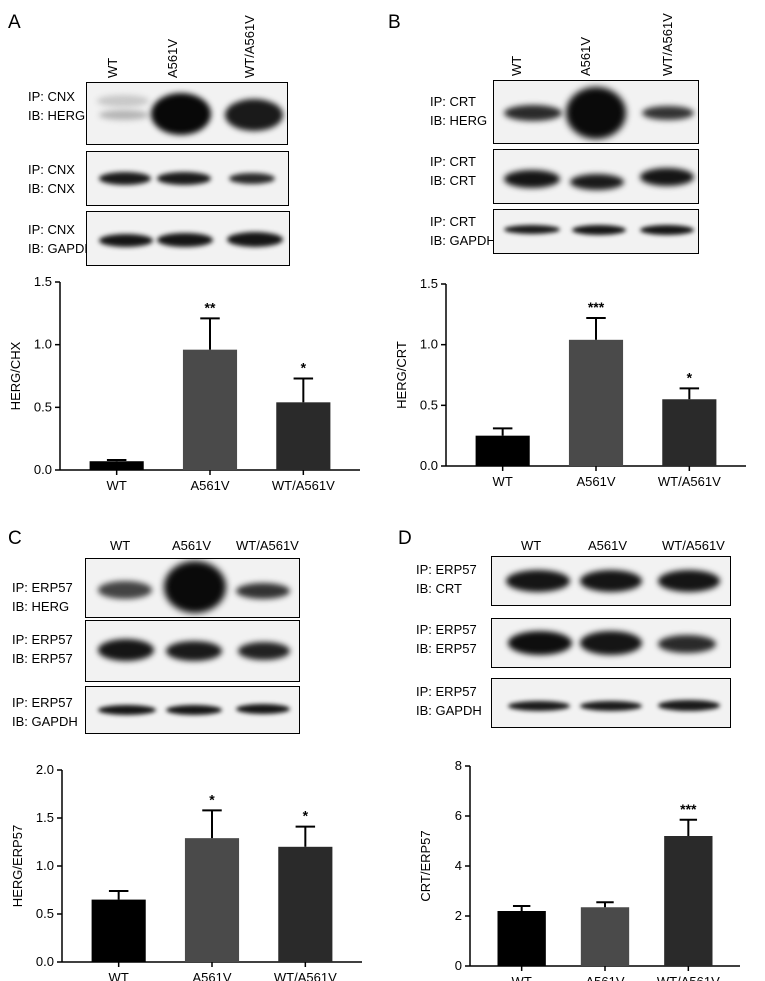 The image size is (765, 981). I want to click on bar-chart: 0.0 0.5 1.0 1.5 HERG/CRT WT *** A561V * WT/A561V, so click(570, 382).